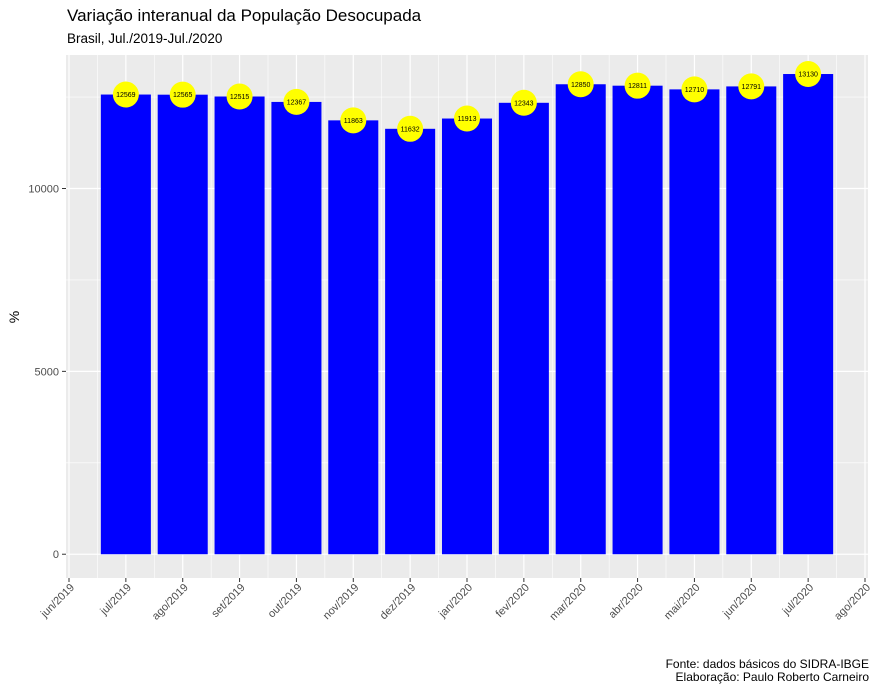 This screenshot has height=690, width=877. Describe the element at coordinates (580, 319) in the screenshot. I see `bar-mar-2020` at that location.